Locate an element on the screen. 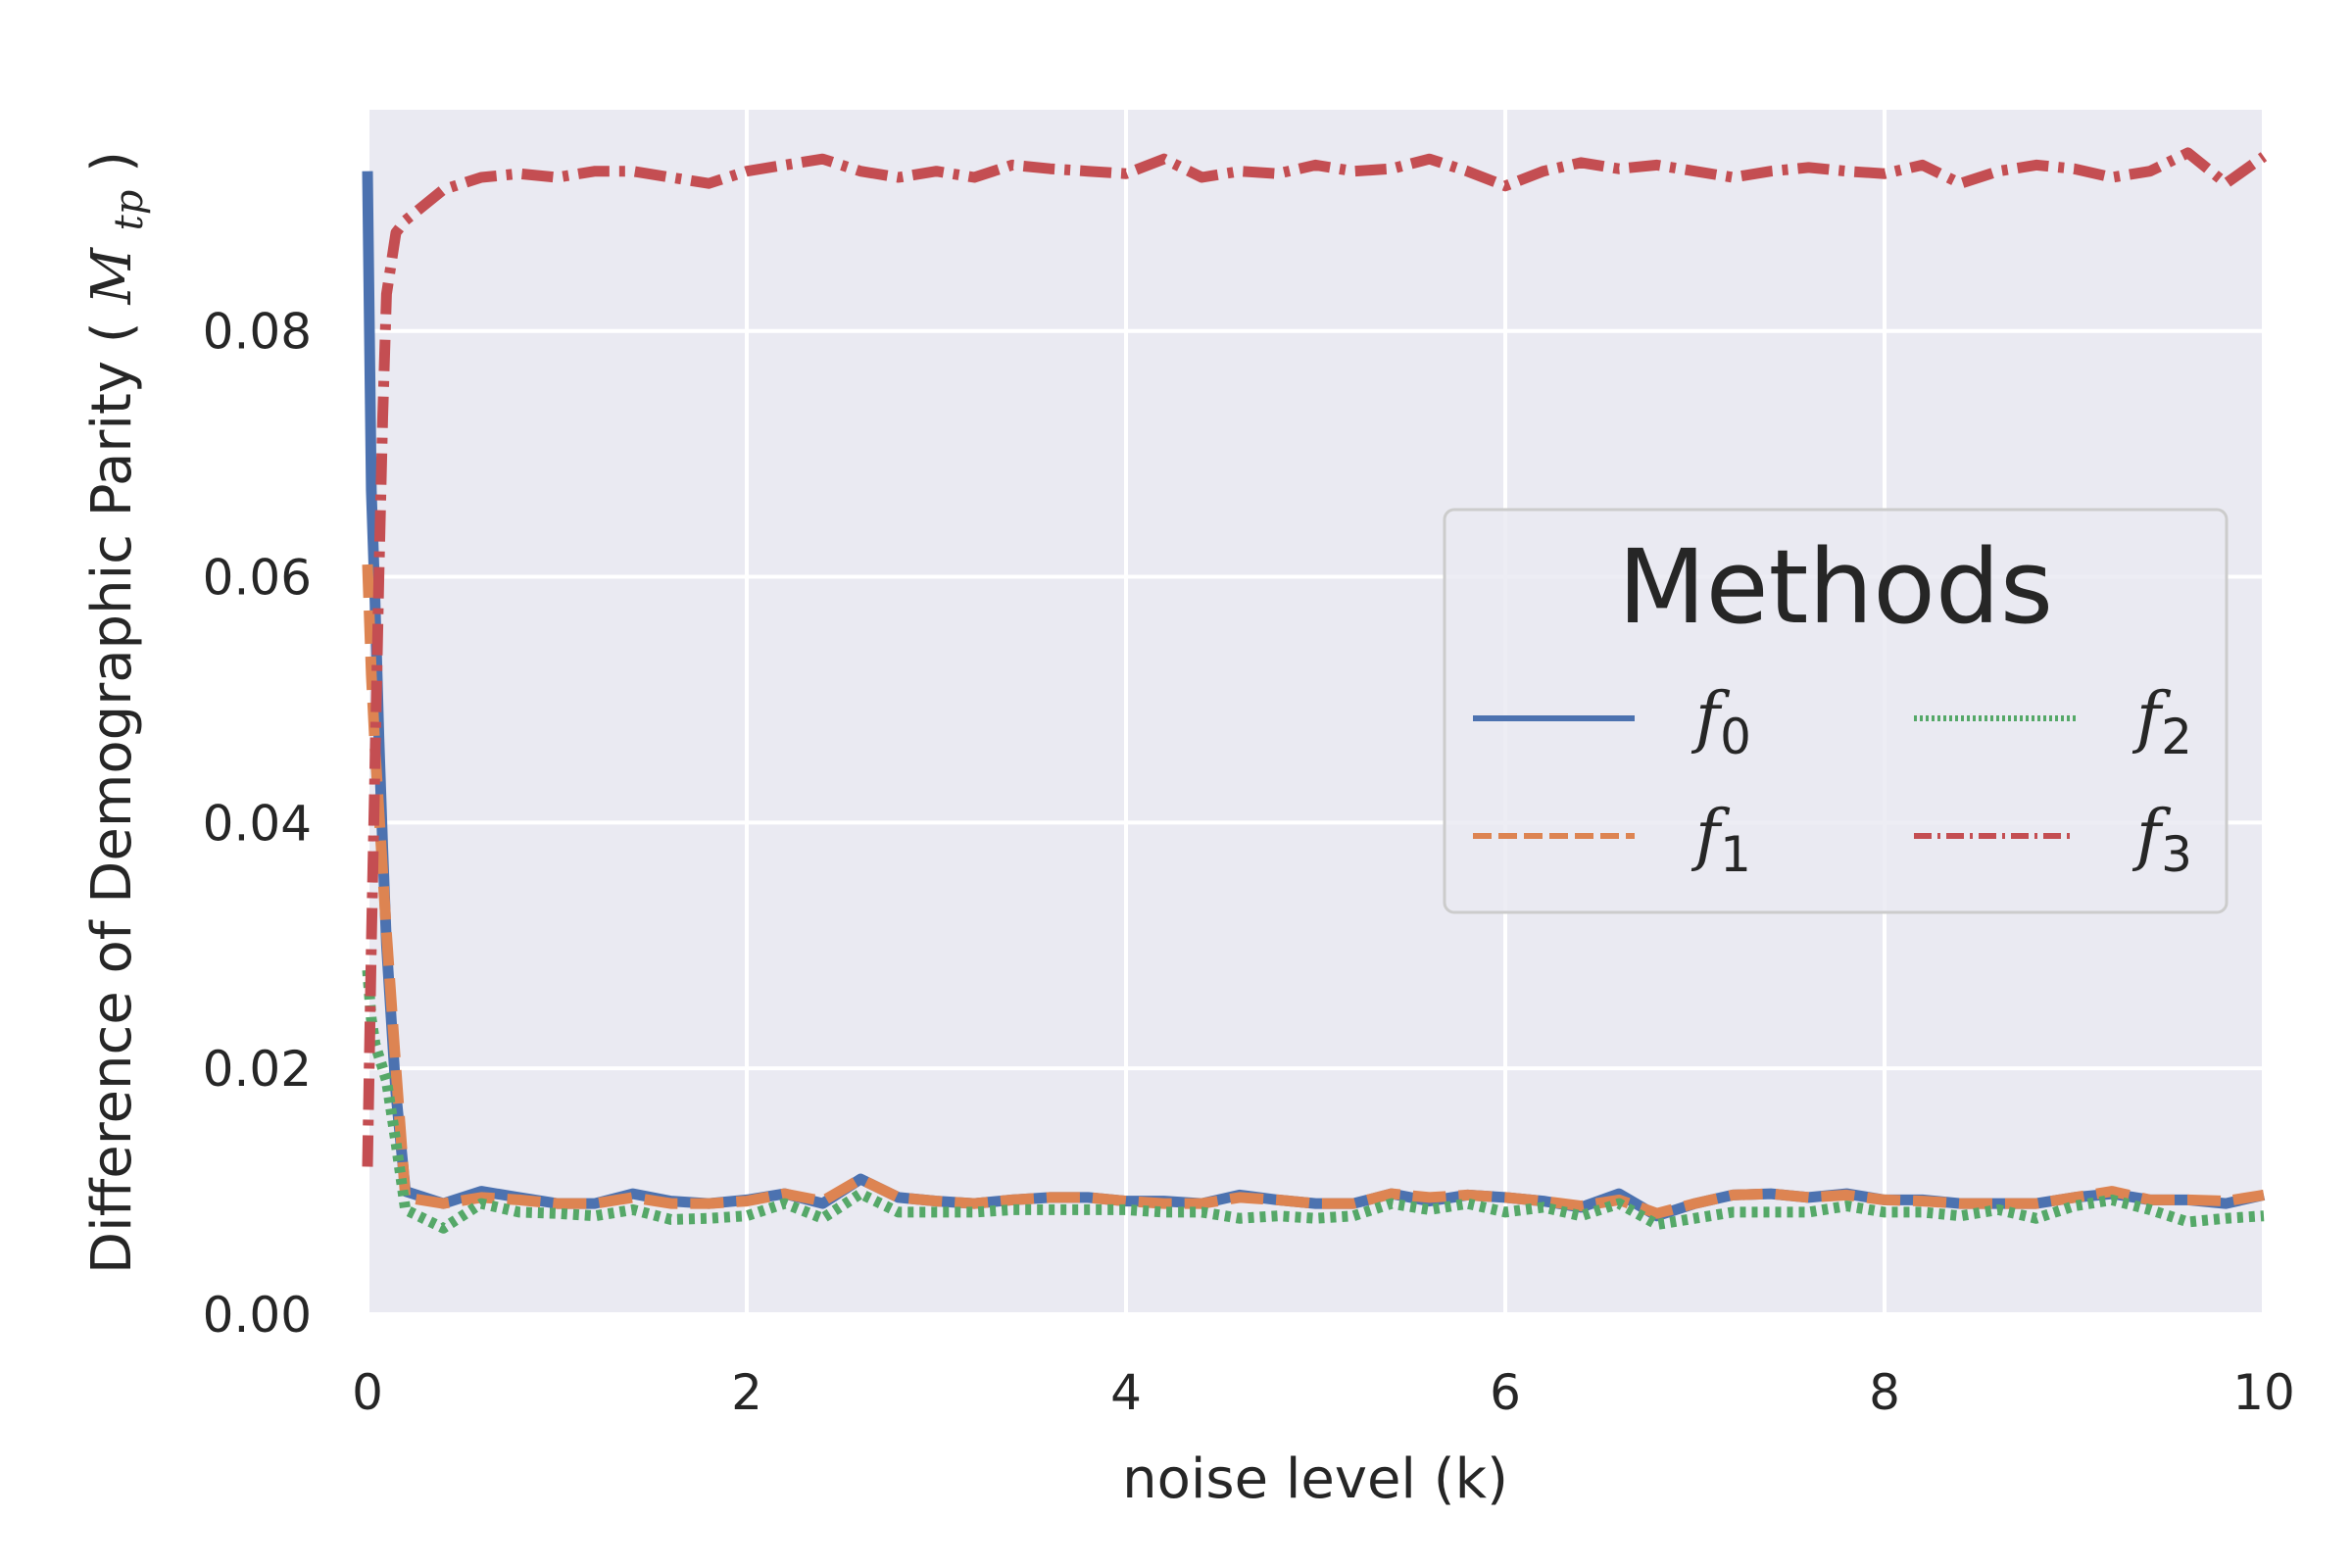 This screenshot has height=1568, width=2352. y-tick-labels: 0.00 0.02 0.04 0.06 0.08 is located at coordinates (257, 824).